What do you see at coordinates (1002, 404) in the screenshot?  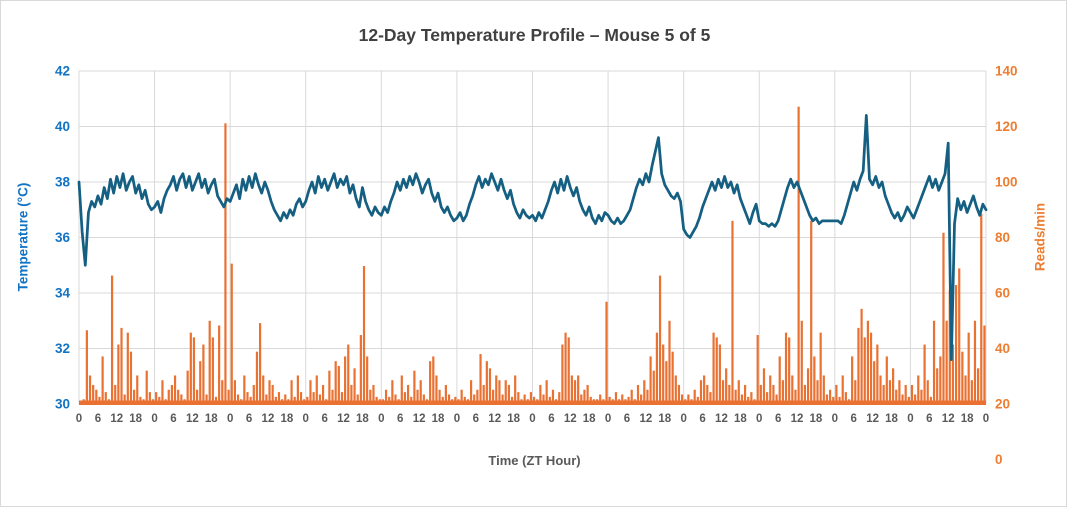 I see `svg-text: 20` at bounding box center [1002, 404].